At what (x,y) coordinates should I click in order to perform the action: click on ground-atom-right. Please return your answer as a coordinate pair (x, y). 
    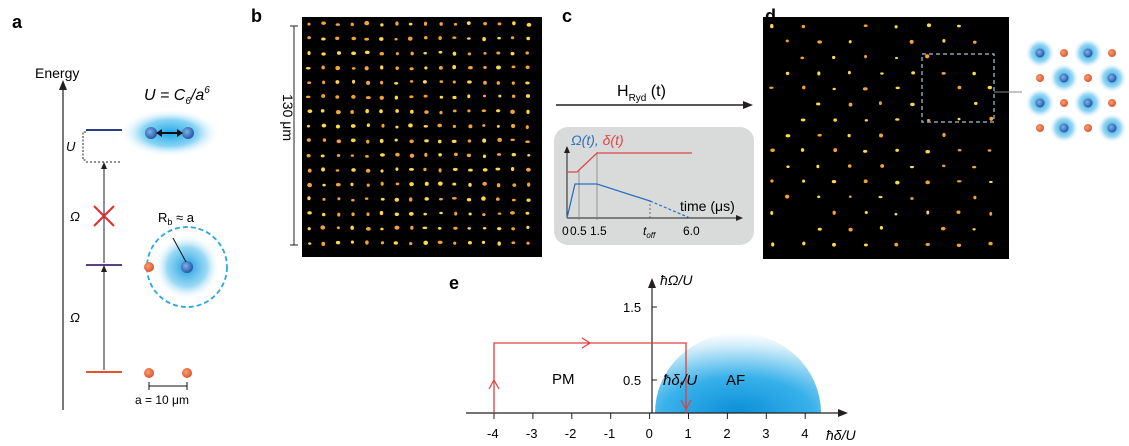
    Looking at the image, I should click on (187, 373).